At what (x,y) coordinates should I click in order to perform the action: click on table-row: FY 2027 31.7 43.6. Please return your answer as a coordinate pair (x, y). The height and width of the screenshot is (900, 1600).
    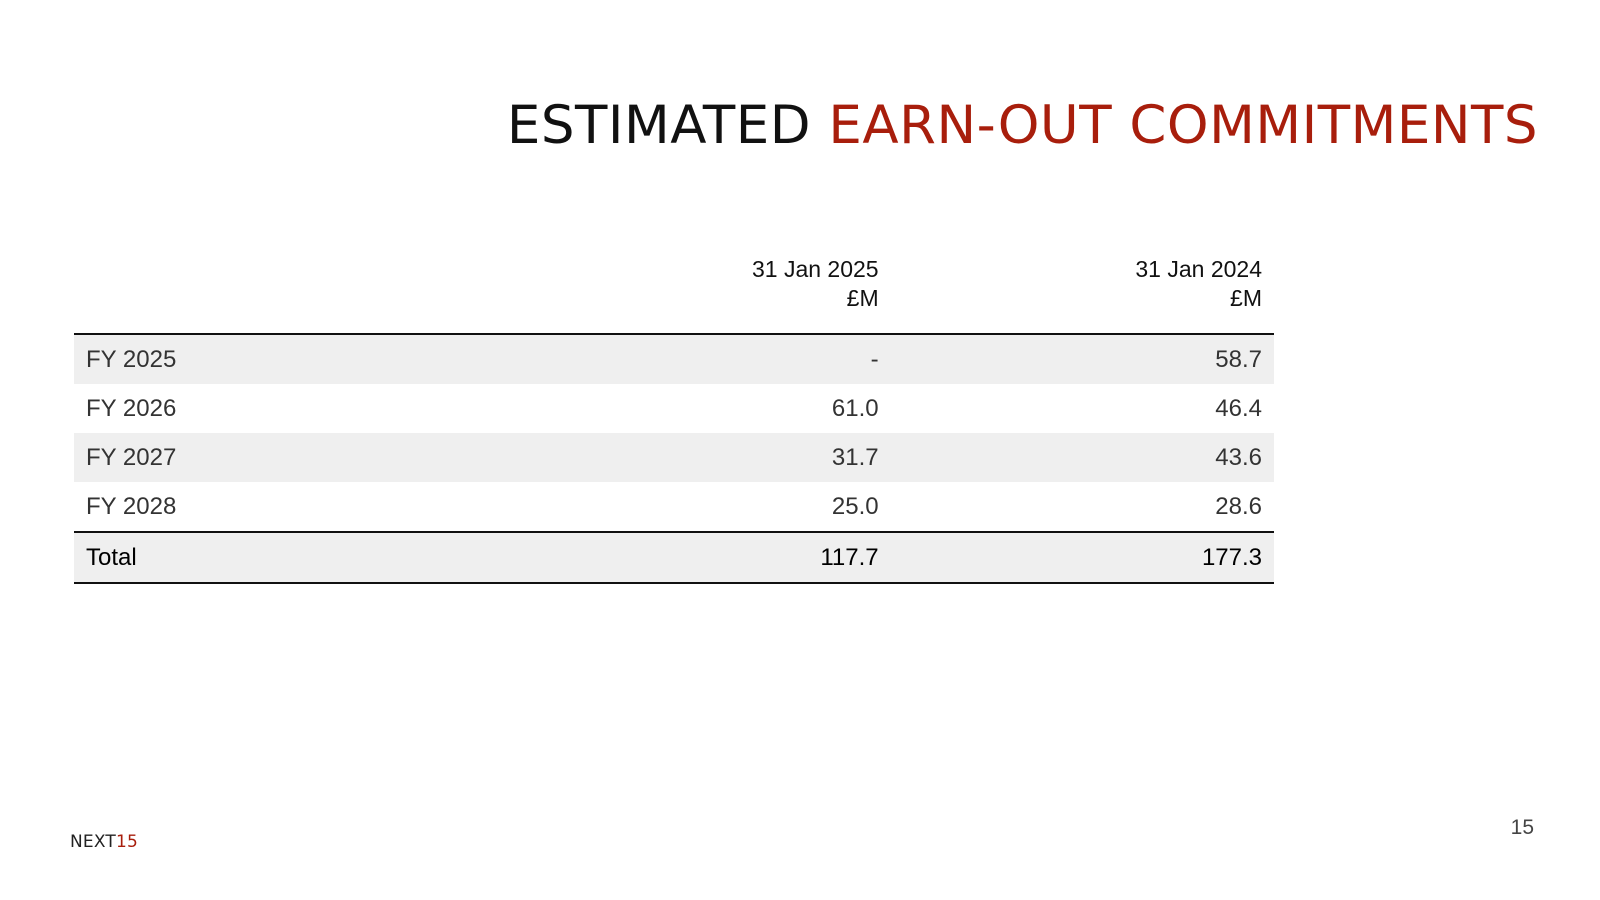
    Looking at the image, I should click on (674, 457).